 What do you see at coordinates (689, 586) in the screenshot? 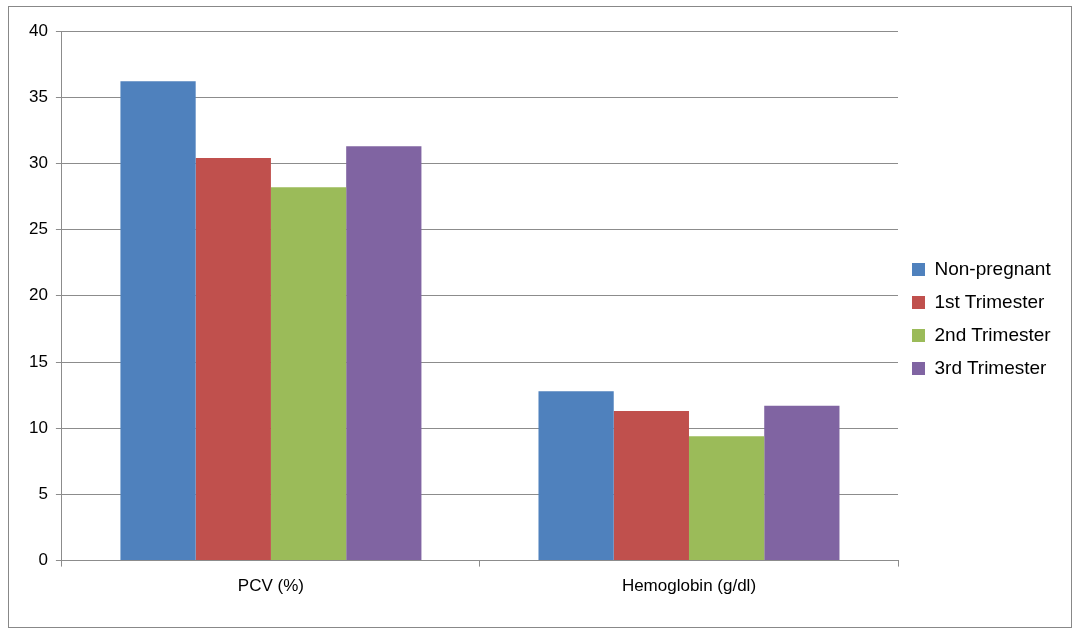
I see `x-tick-label: Hemoglobin (g/dl)` at bounding box center [689, 586].